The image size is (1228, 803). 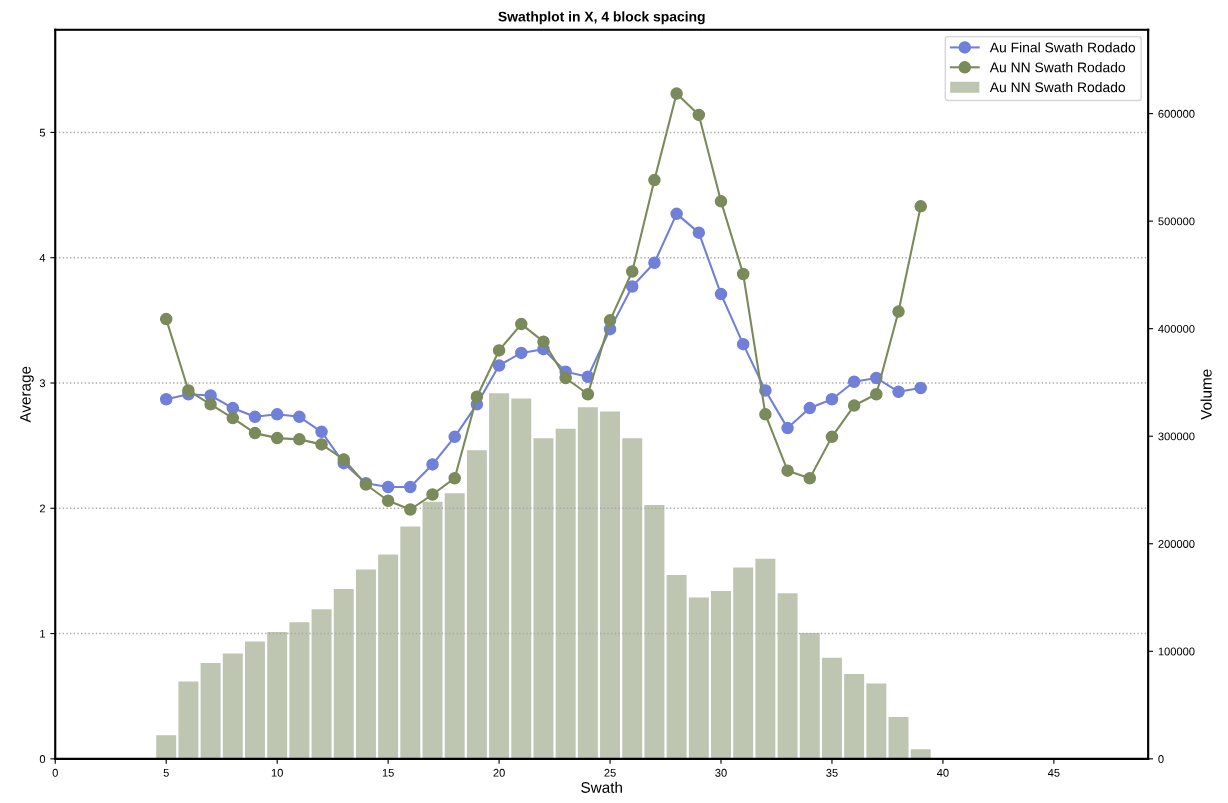 What do you see at coordinates (55, 772) in the screenshot?
I see `x-tick-label: 0` at bounding box center [55, 772].